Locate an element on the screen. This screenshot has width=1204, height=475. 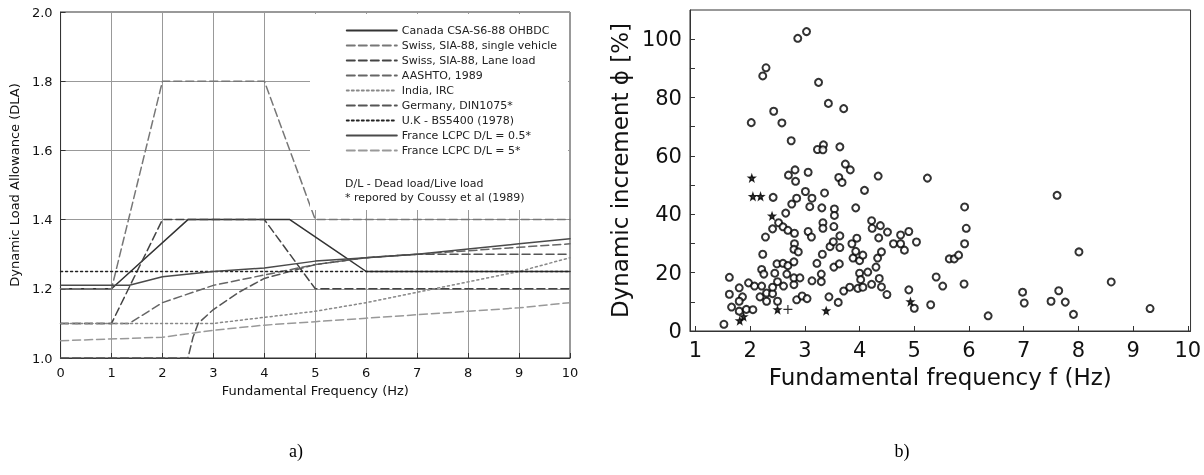
annotation: * repored by Coussy et al (1989) is located at coordinates (435, 197).